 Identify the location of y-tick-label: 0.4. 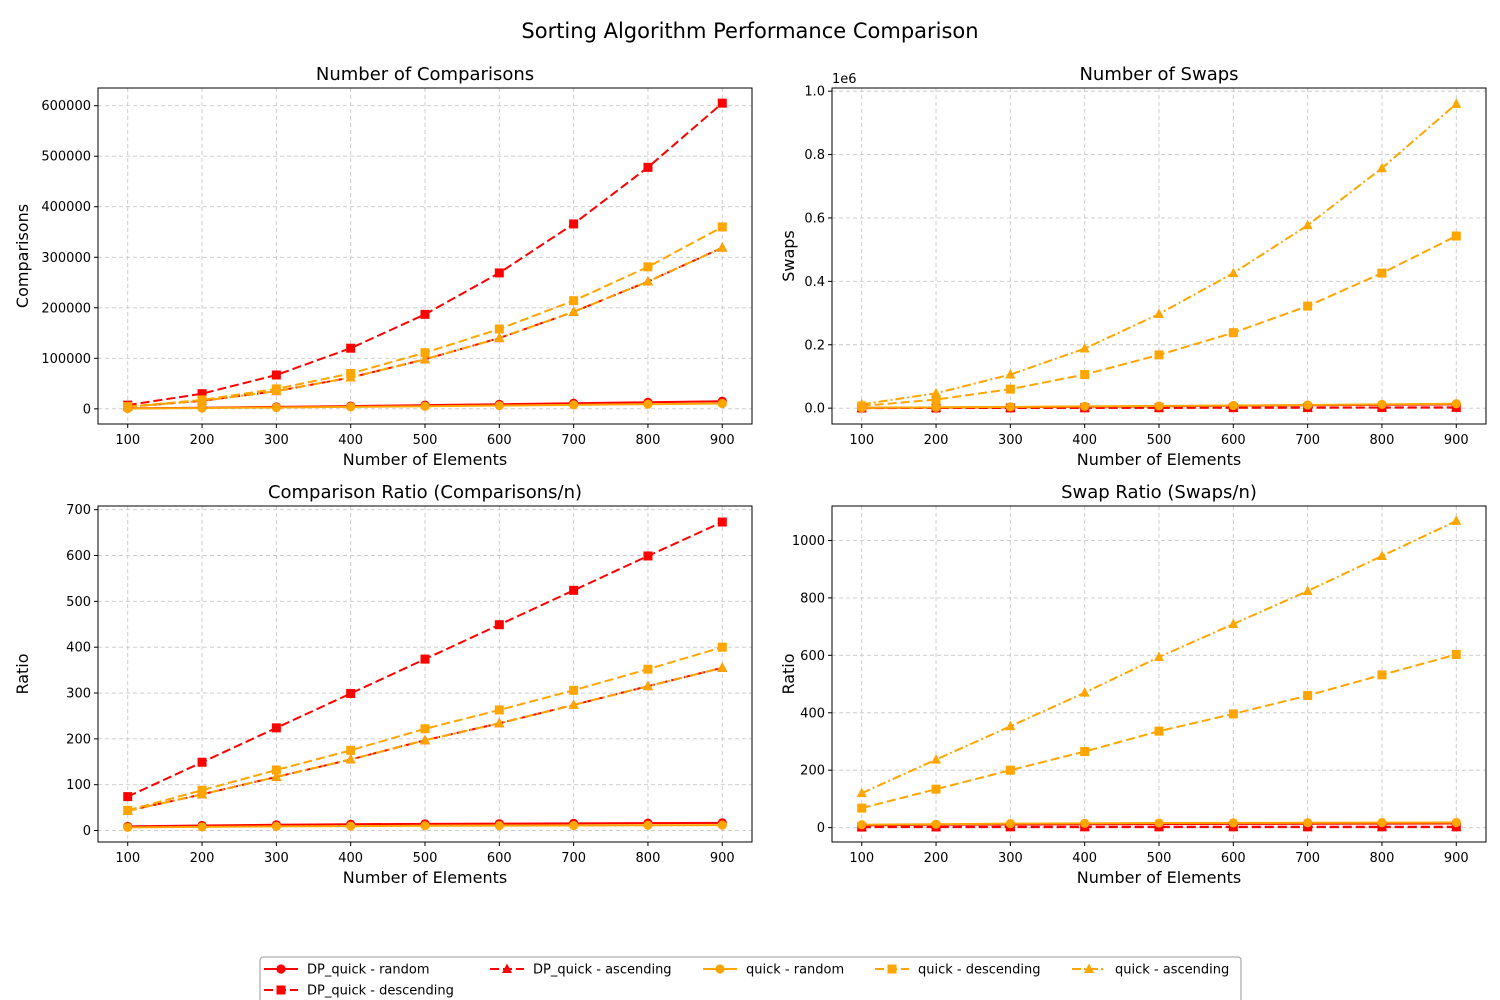
(814, 282).